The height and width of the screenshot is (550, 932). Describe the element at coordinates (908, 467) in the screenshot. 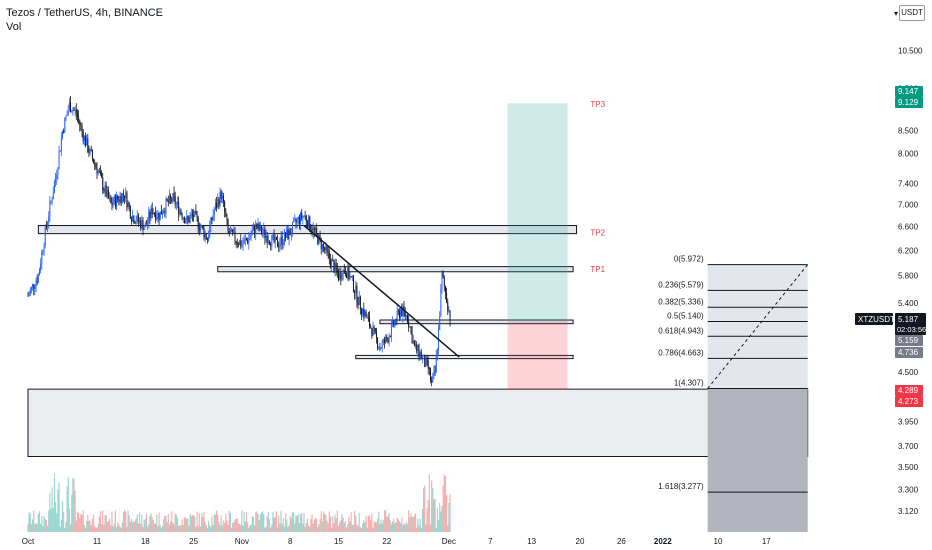

I see `price-tick-label: 3.500` at that location.